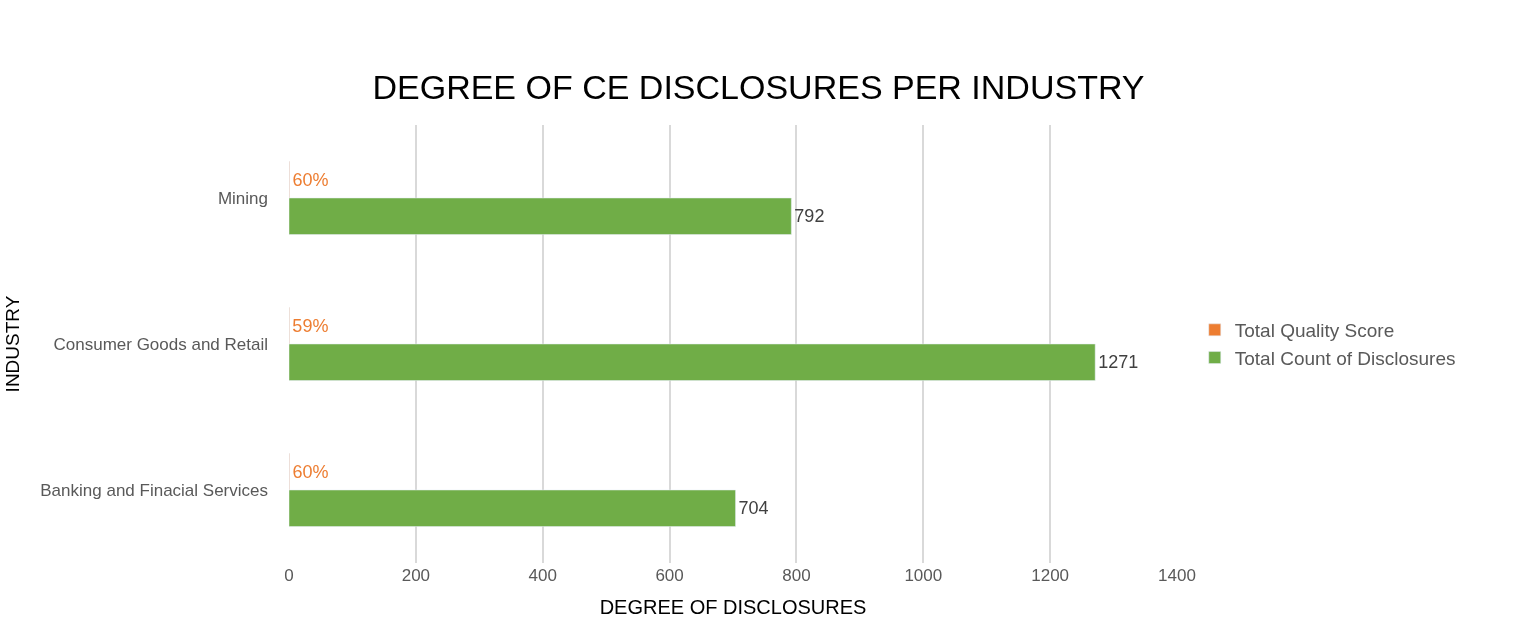  I want to click on chart-title: DEGREE OF CE DISCLOSURES PER INDUSTRY, so click(758, 86).